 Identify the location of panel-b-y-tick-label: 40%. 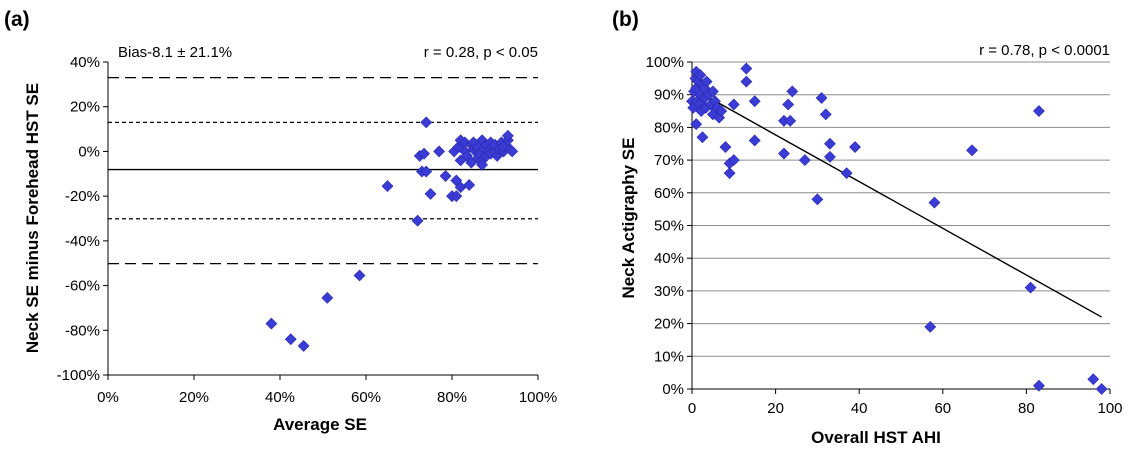
(669, 258).